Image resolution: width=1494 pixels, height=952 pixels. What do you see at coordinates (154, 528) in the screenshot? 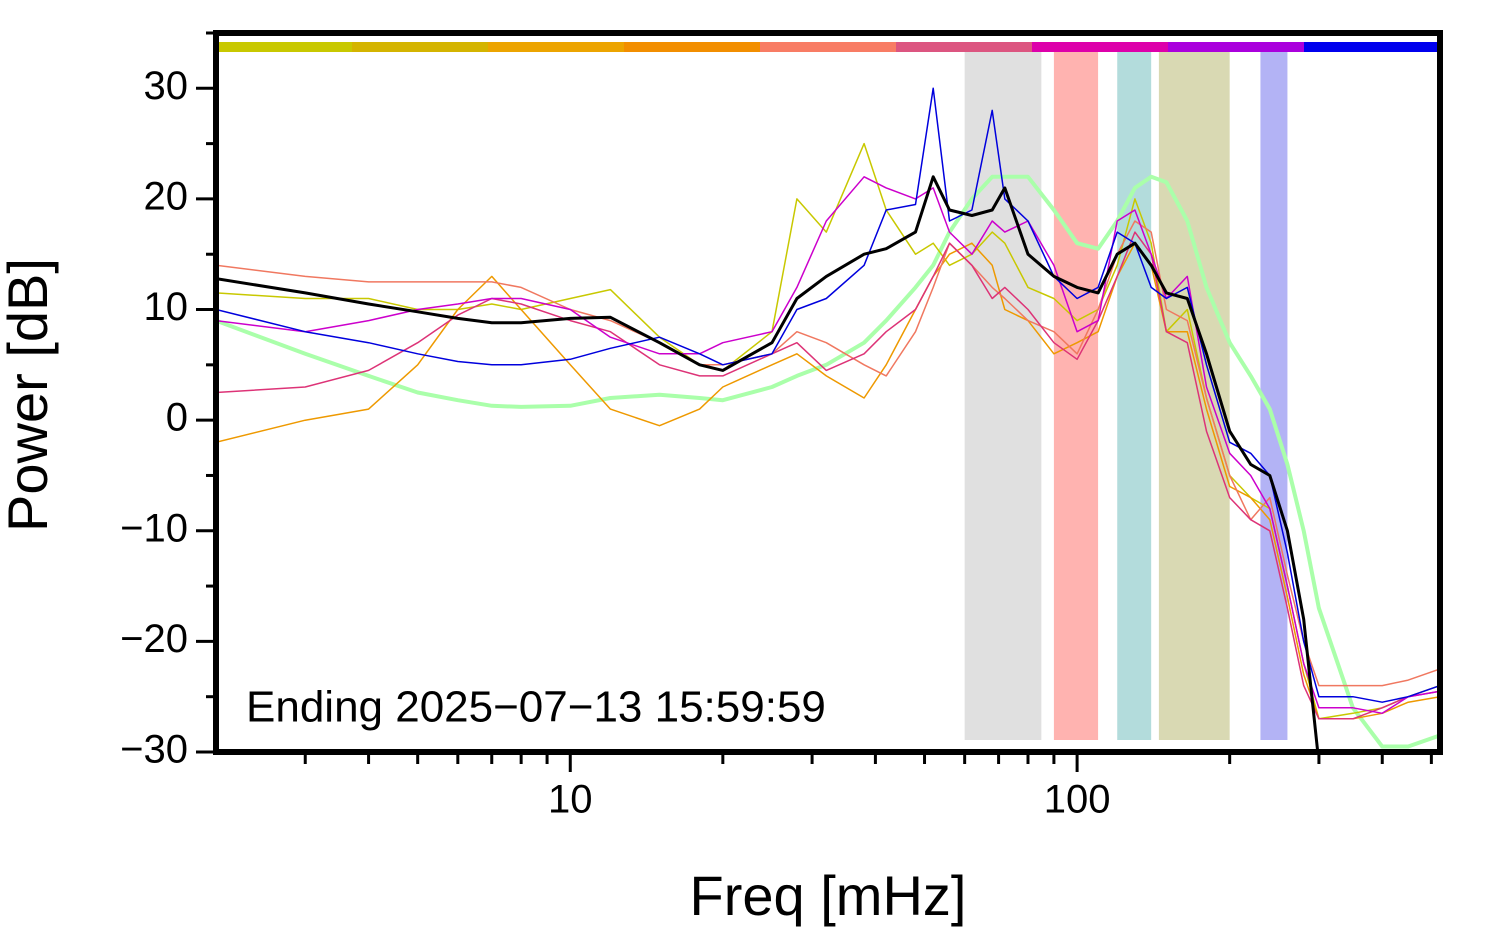
I see `y-tick-label: −10` at bounding box center [154, 528].